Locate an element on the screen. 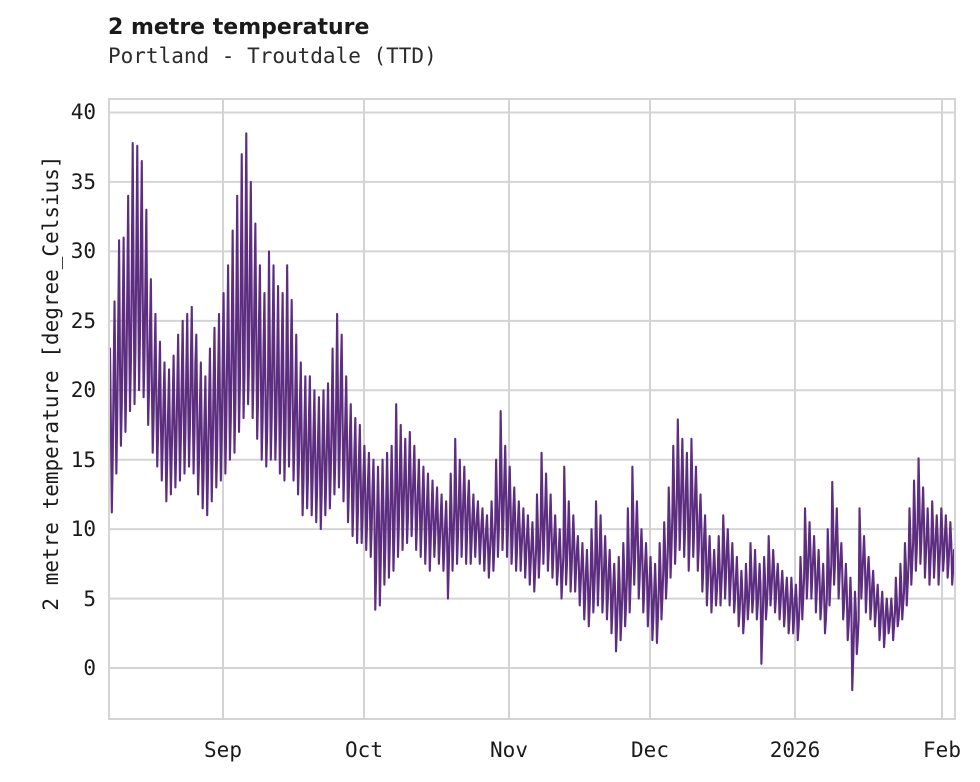 This screenshot has width=980, height=782. y-axis-tick-20: 20 is located at coordinates (83, 390).